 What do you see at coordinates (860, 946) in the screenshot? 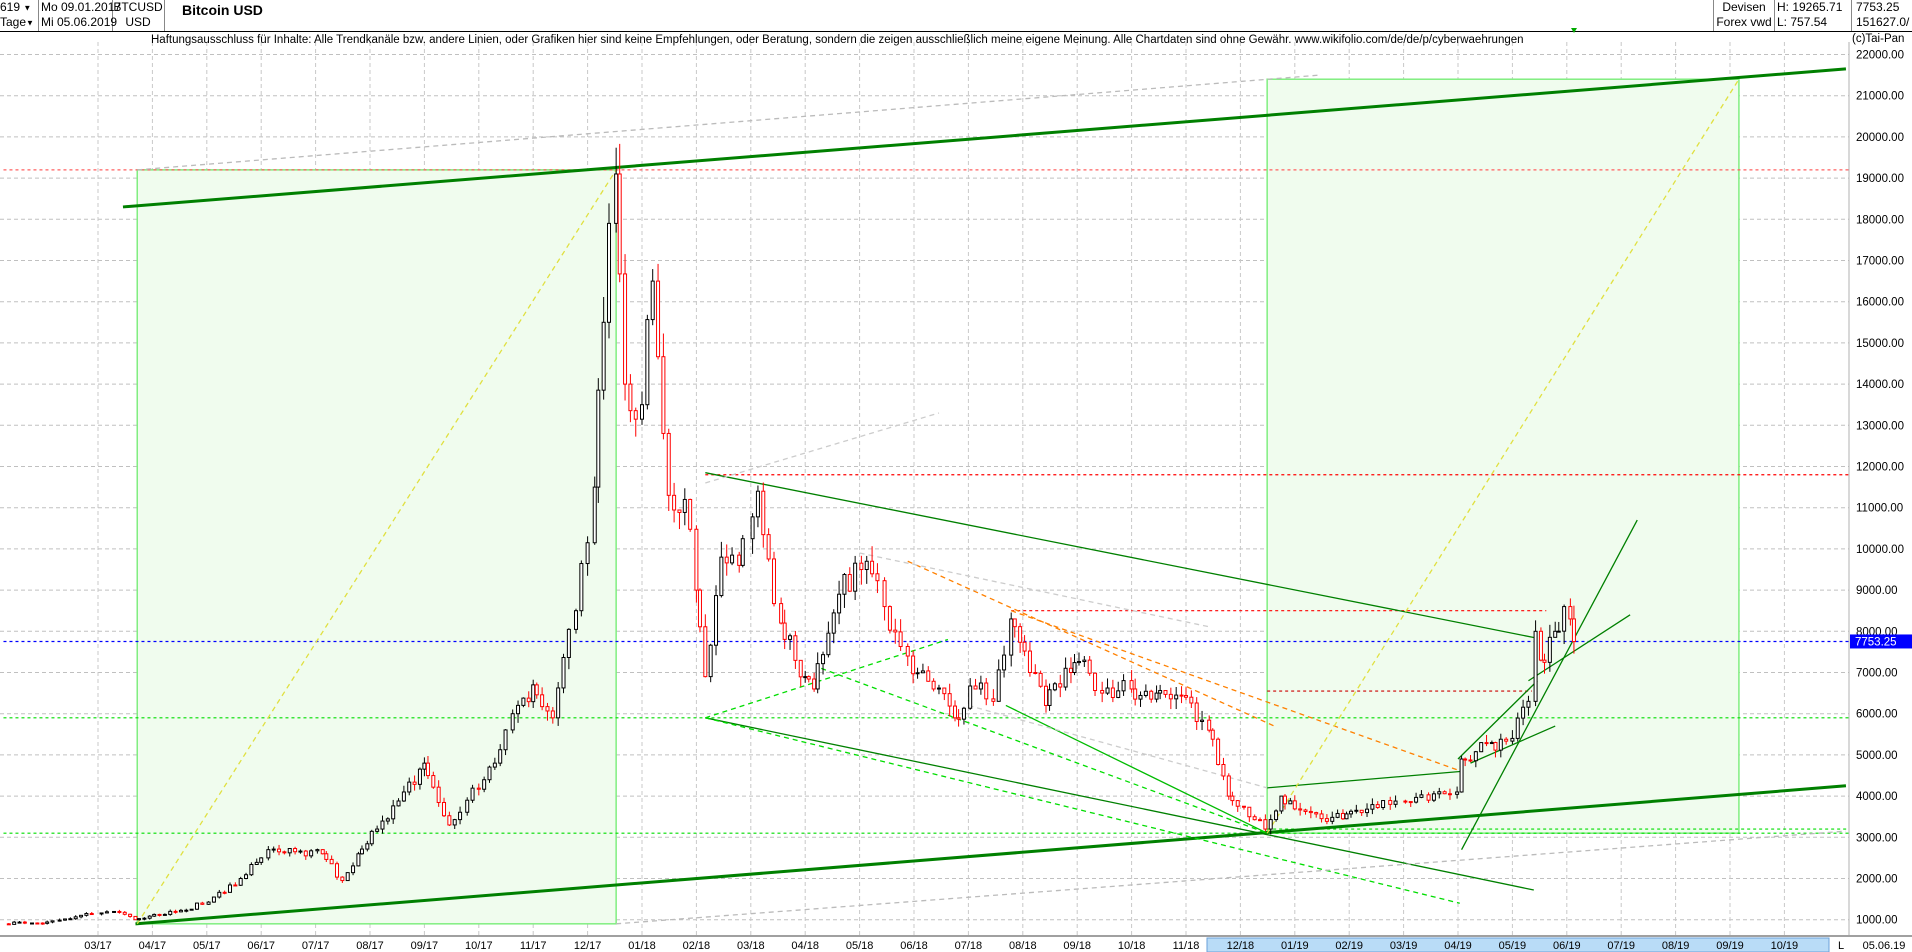
I see `x-tick-label: 05/18` at bounding box center [860, 946].